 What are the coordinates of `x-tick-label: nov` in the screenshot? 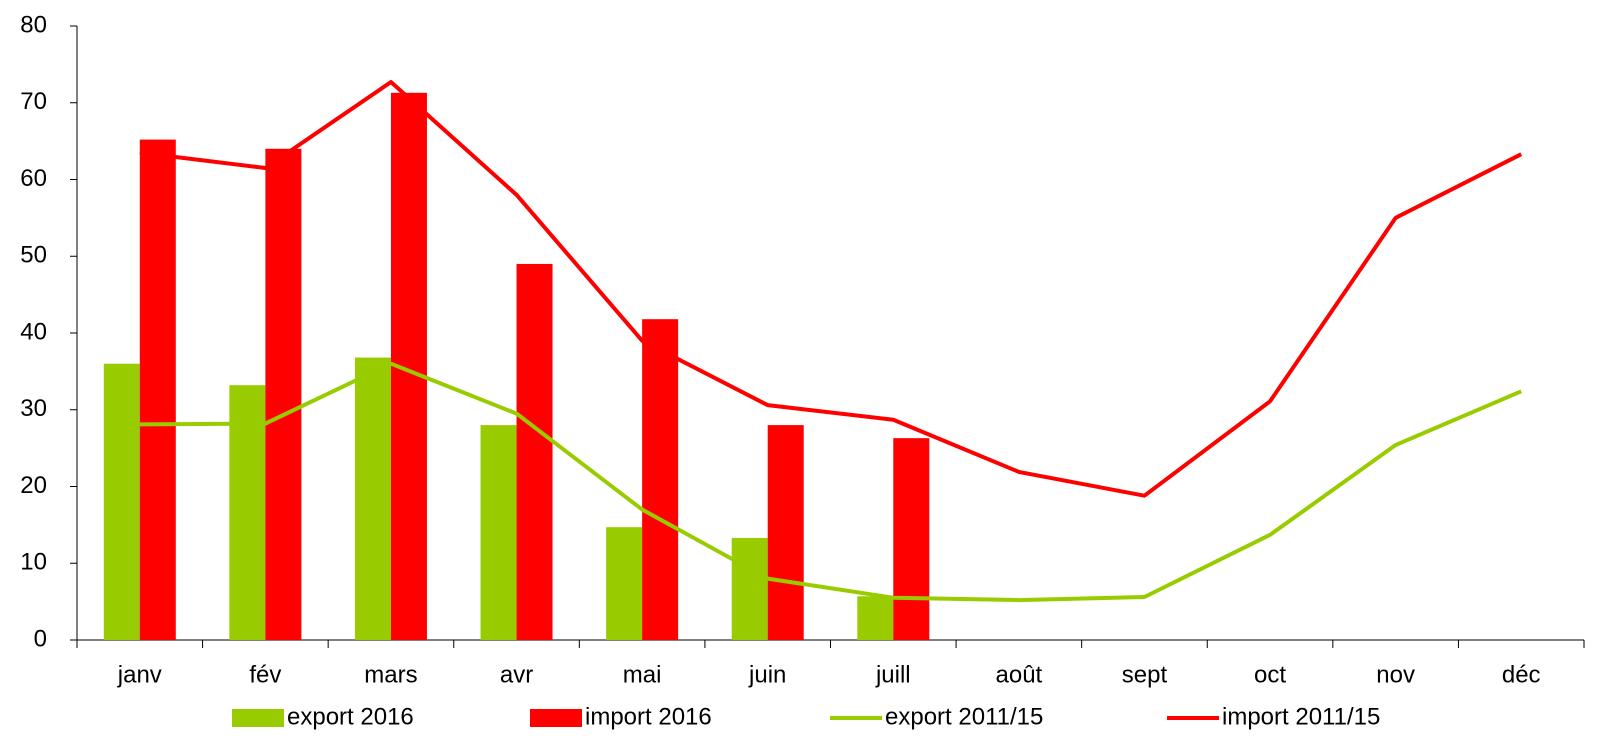 It's located at (1395, 674).